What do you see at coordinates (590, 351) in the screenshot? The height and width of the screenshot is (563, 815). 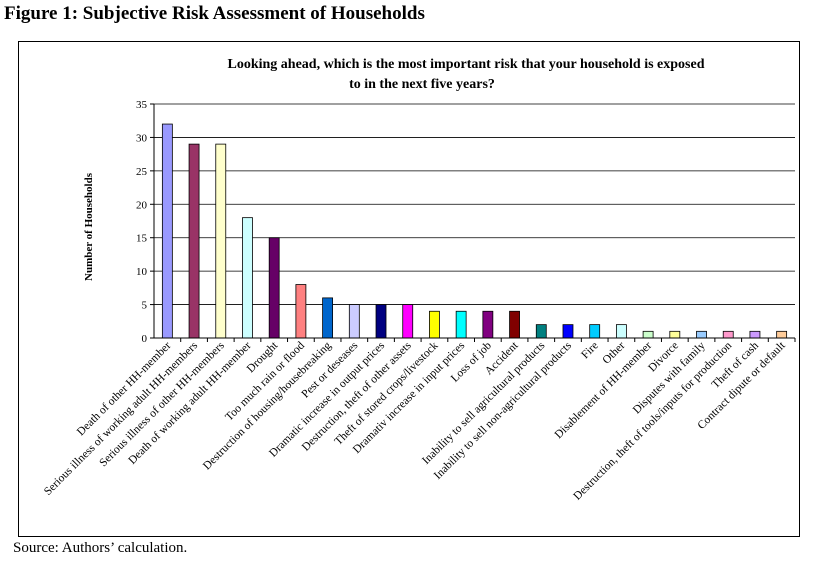 I see `x-tick-label: Fire` at bounding box center [590, 351].